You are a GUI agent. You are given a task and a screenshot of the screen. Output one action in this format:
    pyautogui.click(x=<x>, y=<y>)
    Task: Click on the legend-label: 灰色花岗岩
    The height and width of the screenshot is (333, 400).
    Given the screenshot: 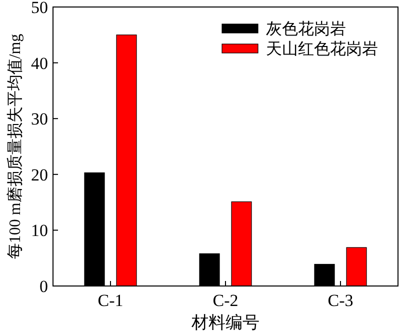 What is the action you would take?
    pyautogui.click(x=306, y=29)
    